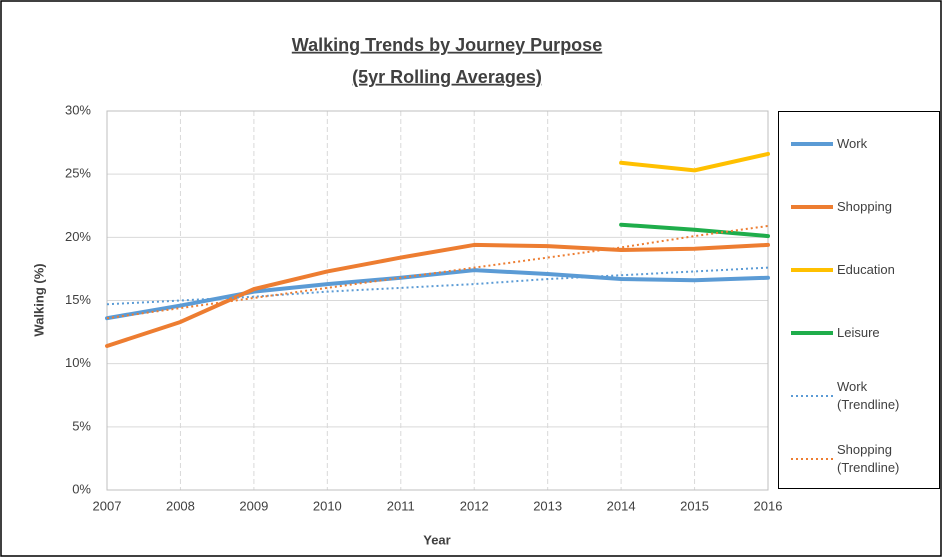 The width and height of the screenshot is (942, 557). I want to click on x-tick-label: 2013, so click(547, 505).